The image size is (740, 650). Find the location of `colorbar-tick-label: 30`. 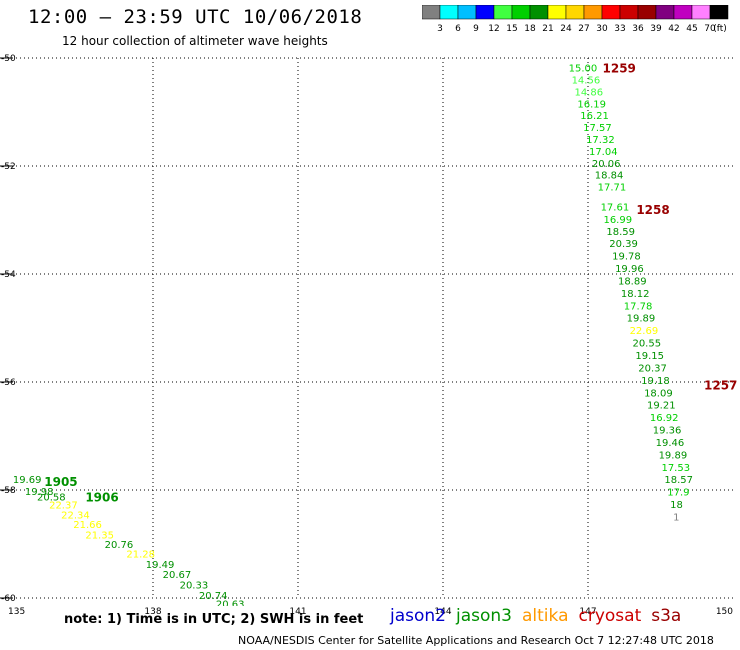

colorbar-tick-label: 30 is located at coordinates (602, 29).